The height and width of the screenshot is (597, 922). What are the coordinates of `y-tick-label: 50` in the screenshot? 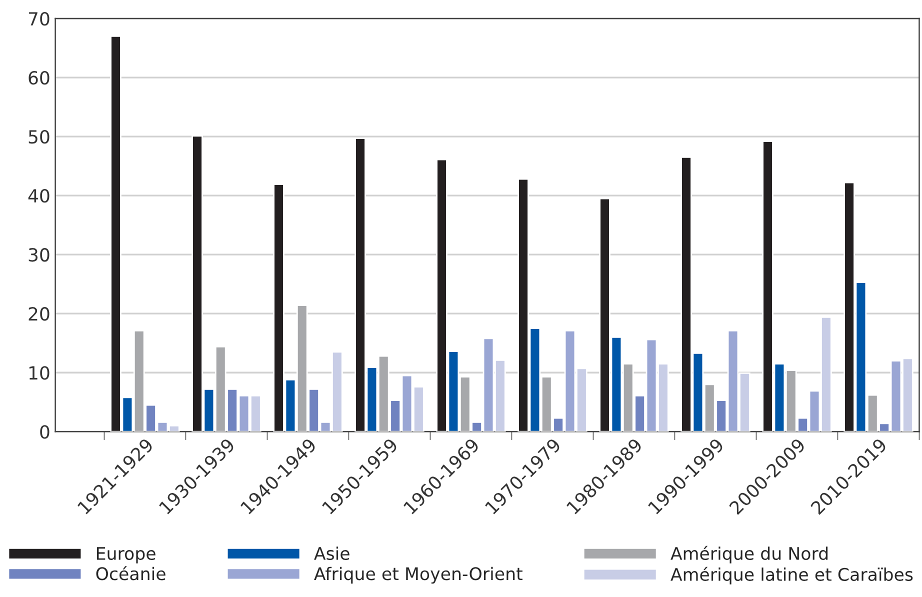 It's located at (39, 137).